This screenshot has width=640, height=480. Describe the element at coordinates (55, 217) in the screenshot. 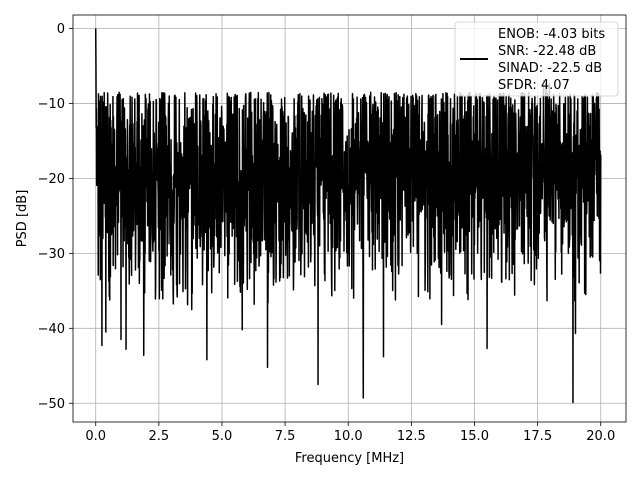

I see `y-ticks: 0 −10 −20 −30 −40 −50` at that location.